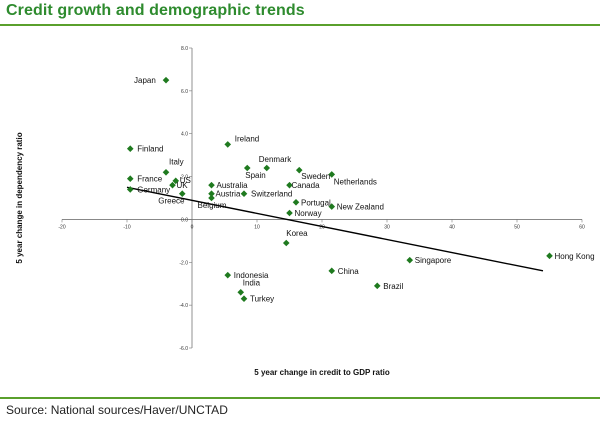 Image resolution: width=600 pixels, height=426 pixels. Describe the element at coordinates (335, 229) in the screenshot. I see `trend-line` at that location.